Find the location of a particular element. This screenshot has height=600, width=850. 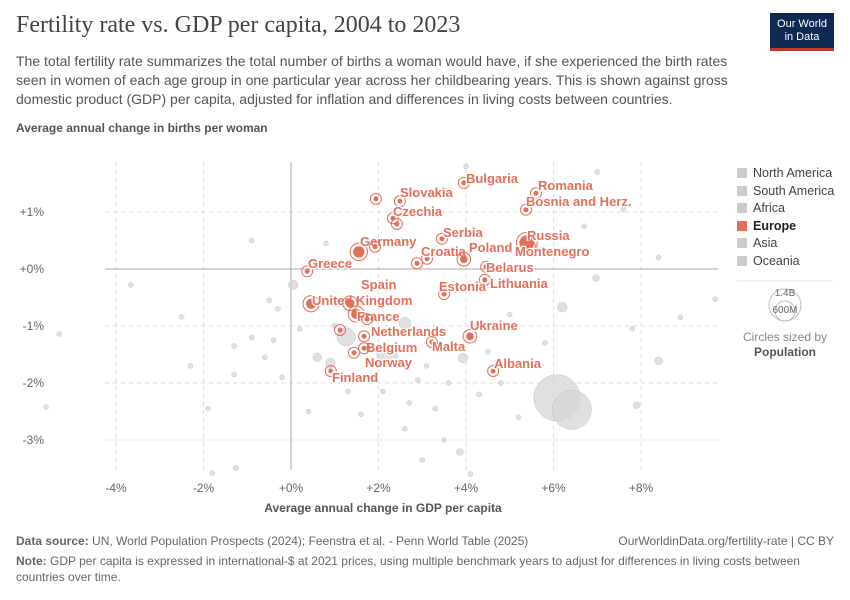

legend-item: North America is located at coordinates (784, 173).